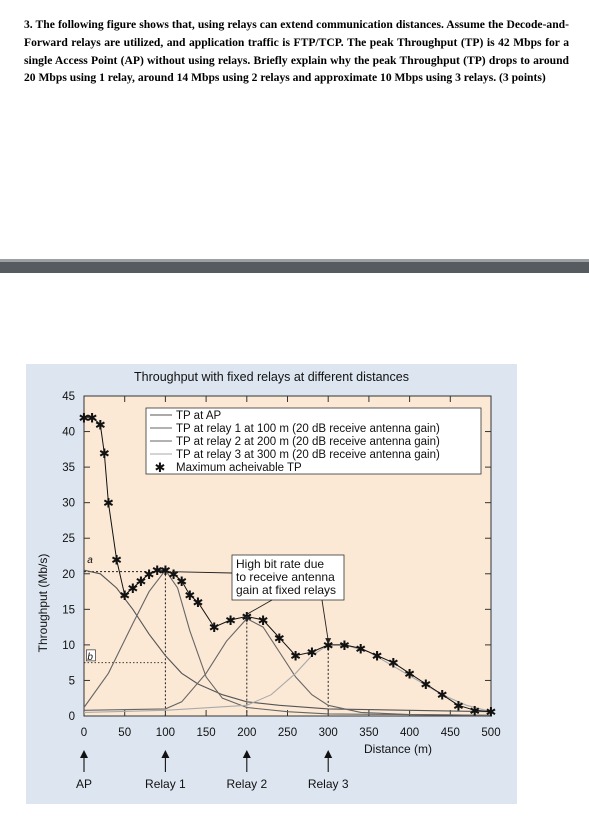 The width and height of the screenshot is (589, 816). I want to click on legend-box, so click(313, 441).